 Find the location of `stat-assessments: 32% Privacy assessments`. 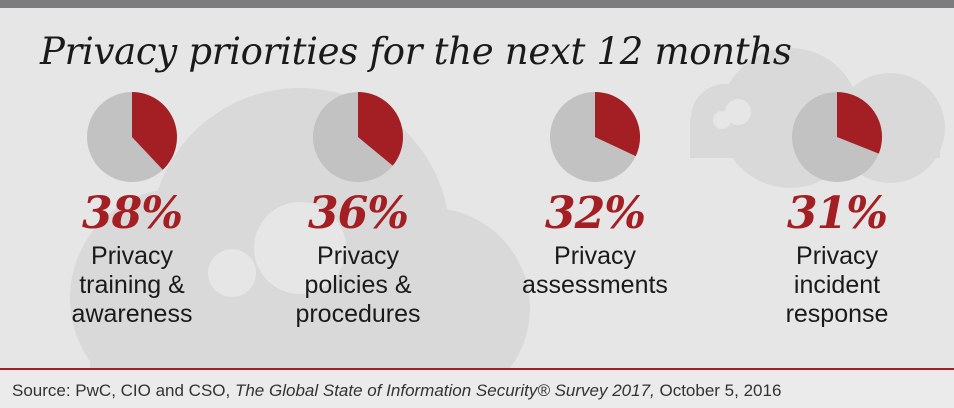

stat-assessments: 32% Privacy assessments is located at coordinates (595, 196).